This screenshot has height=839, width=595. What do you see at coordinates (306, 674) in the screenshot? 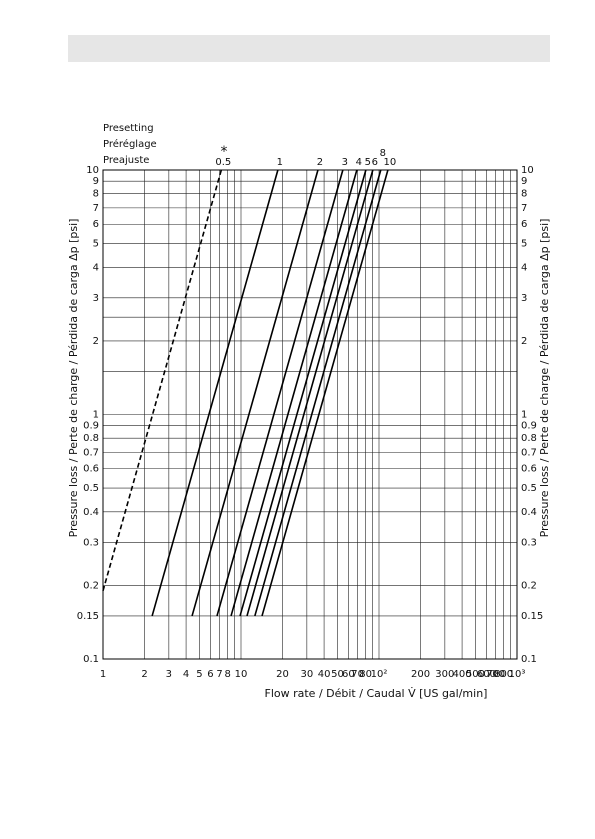
I see `x-tick-label: 30` at bounding box center [306, 674].